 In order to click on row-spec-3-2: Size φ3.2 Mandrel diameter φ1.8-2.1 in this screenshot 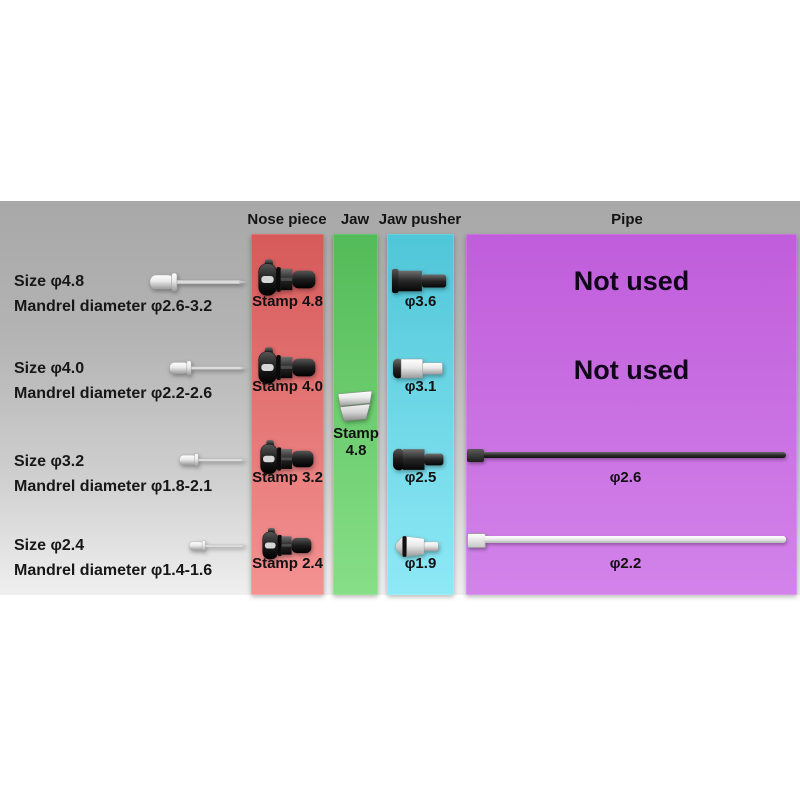, I will do `click(129, 474)`.